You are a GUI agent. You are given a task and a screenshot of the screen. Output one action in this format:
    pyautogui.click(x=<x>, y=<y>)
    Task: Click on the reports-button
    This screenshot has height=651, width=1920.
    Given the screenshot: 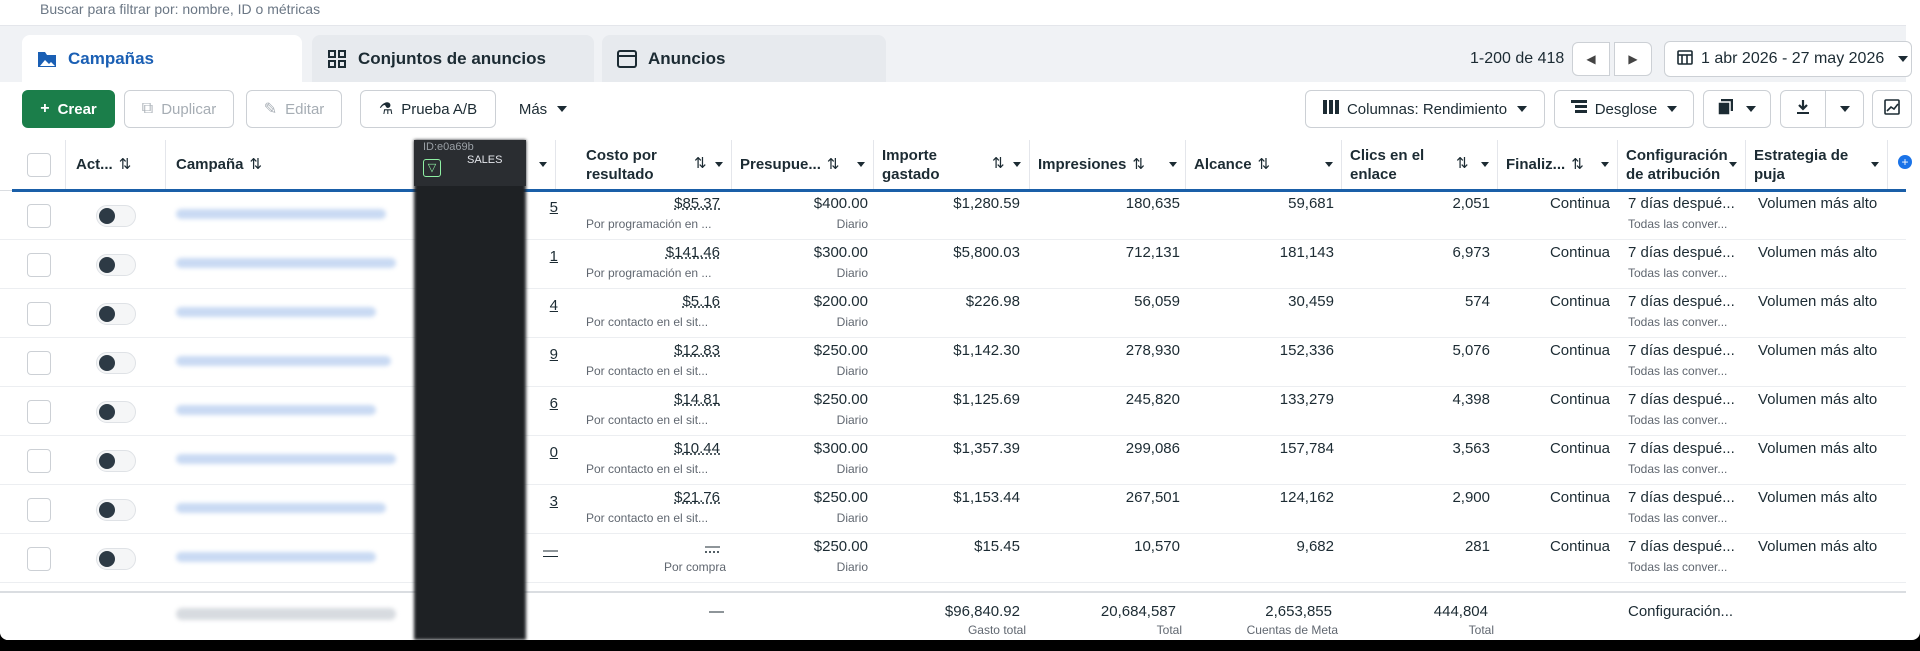 What is the action you would take?
    pyautogui.click(x=1737, y=109)
    